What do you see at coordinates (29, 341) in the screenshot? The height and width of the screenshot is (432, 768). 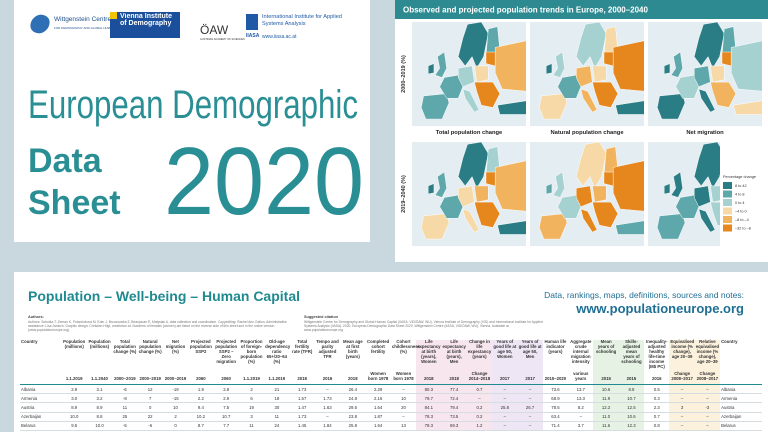 I see `column-name: Country` at bounding box center [29, 341].